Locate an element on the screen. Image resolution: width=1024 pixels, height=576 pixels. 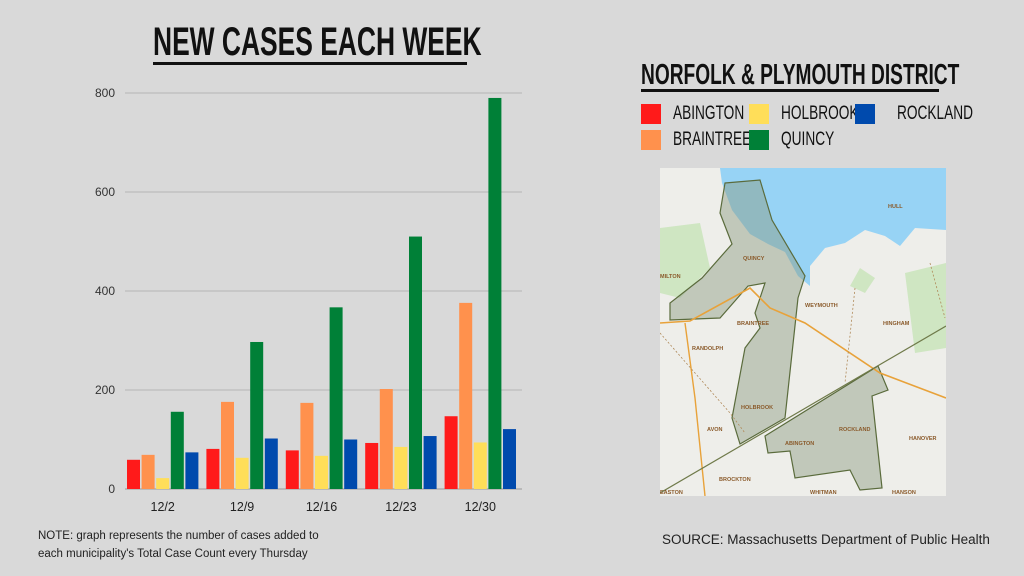
x-tick-label: 12/16 is located at coordinates (321, 507).